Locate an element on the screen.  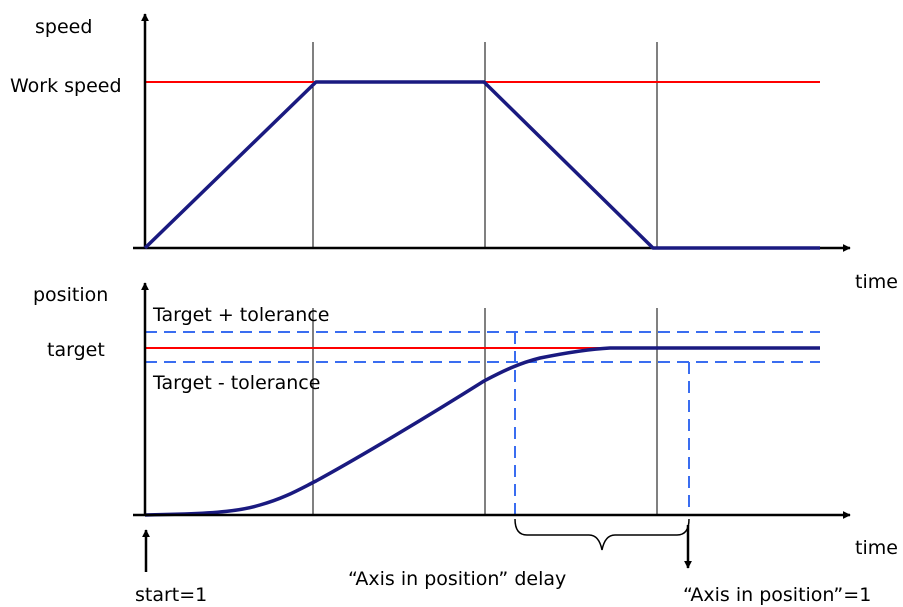
upper-tolerance-label: Target + tolerance is located at coordinates (240, 315).